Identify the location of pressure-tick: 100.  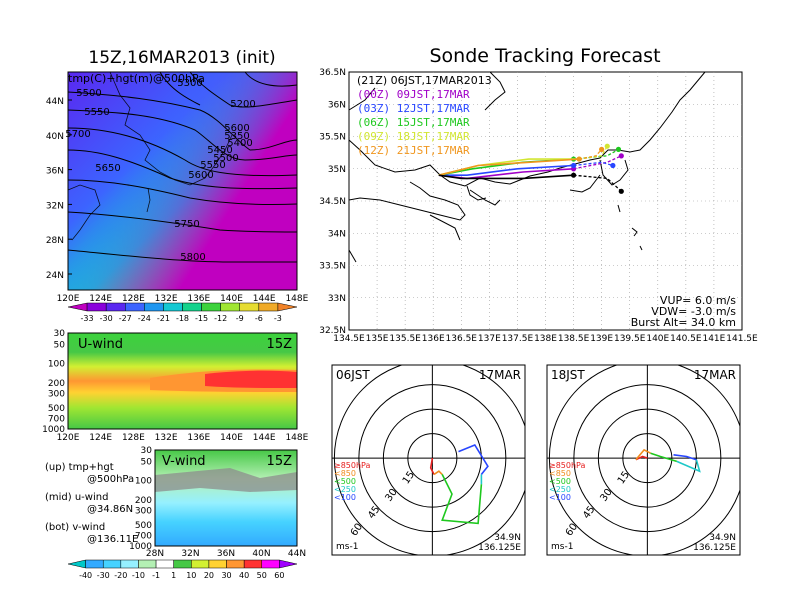
(56, 365).